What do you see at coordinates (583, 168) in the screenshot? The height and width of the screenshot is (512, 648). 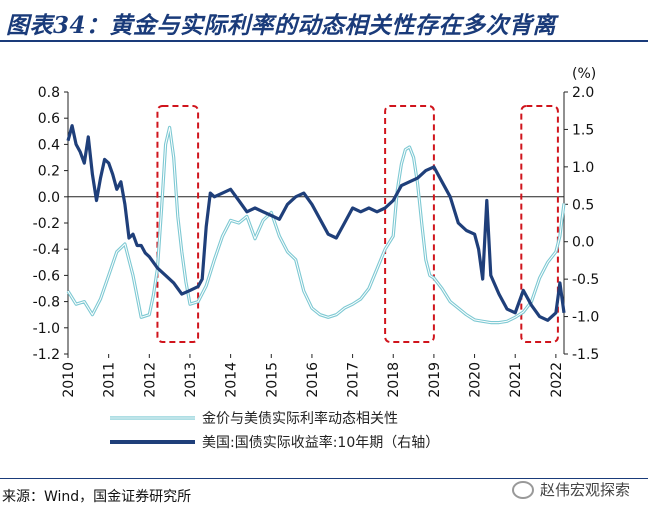 I see `right-tick-label: 1.0` at bounding box center [583, 168].